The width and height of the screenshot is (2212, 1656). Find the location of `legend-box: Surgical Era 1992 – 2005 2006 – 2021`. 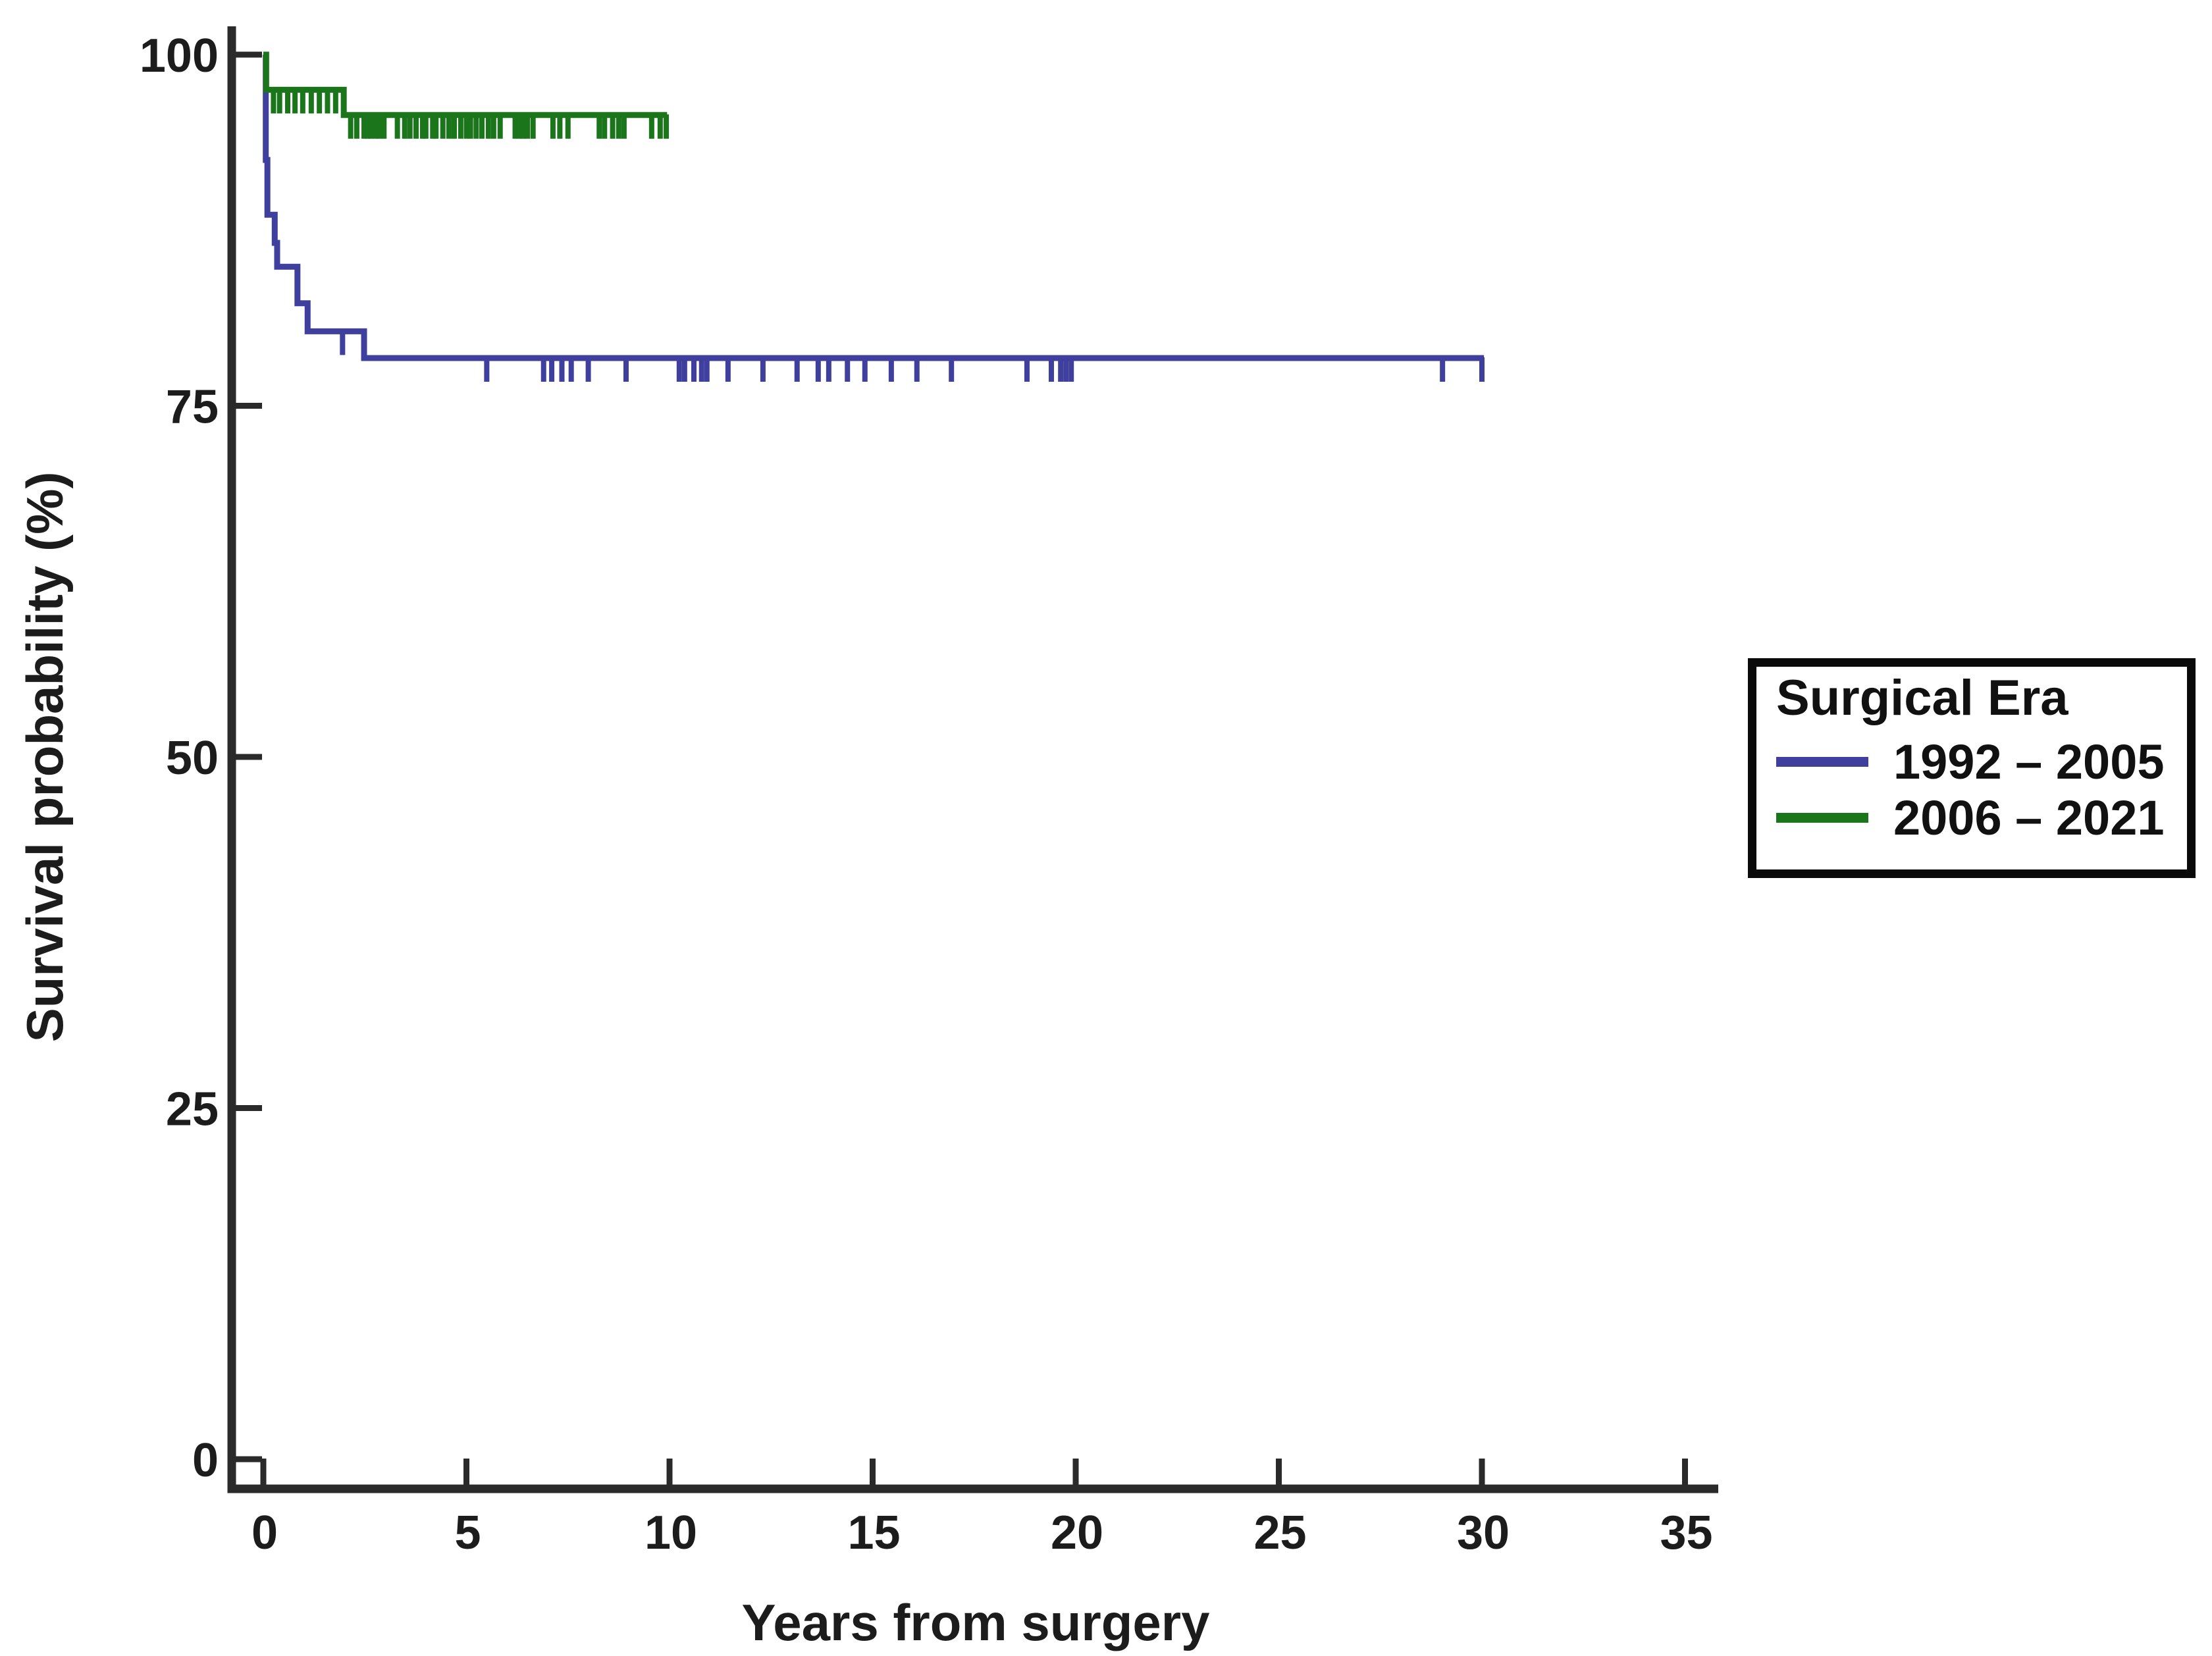

legend-box: Surgical Era 1992 – 2005 2006 – 2021 is located at coordinates (1972, 768).